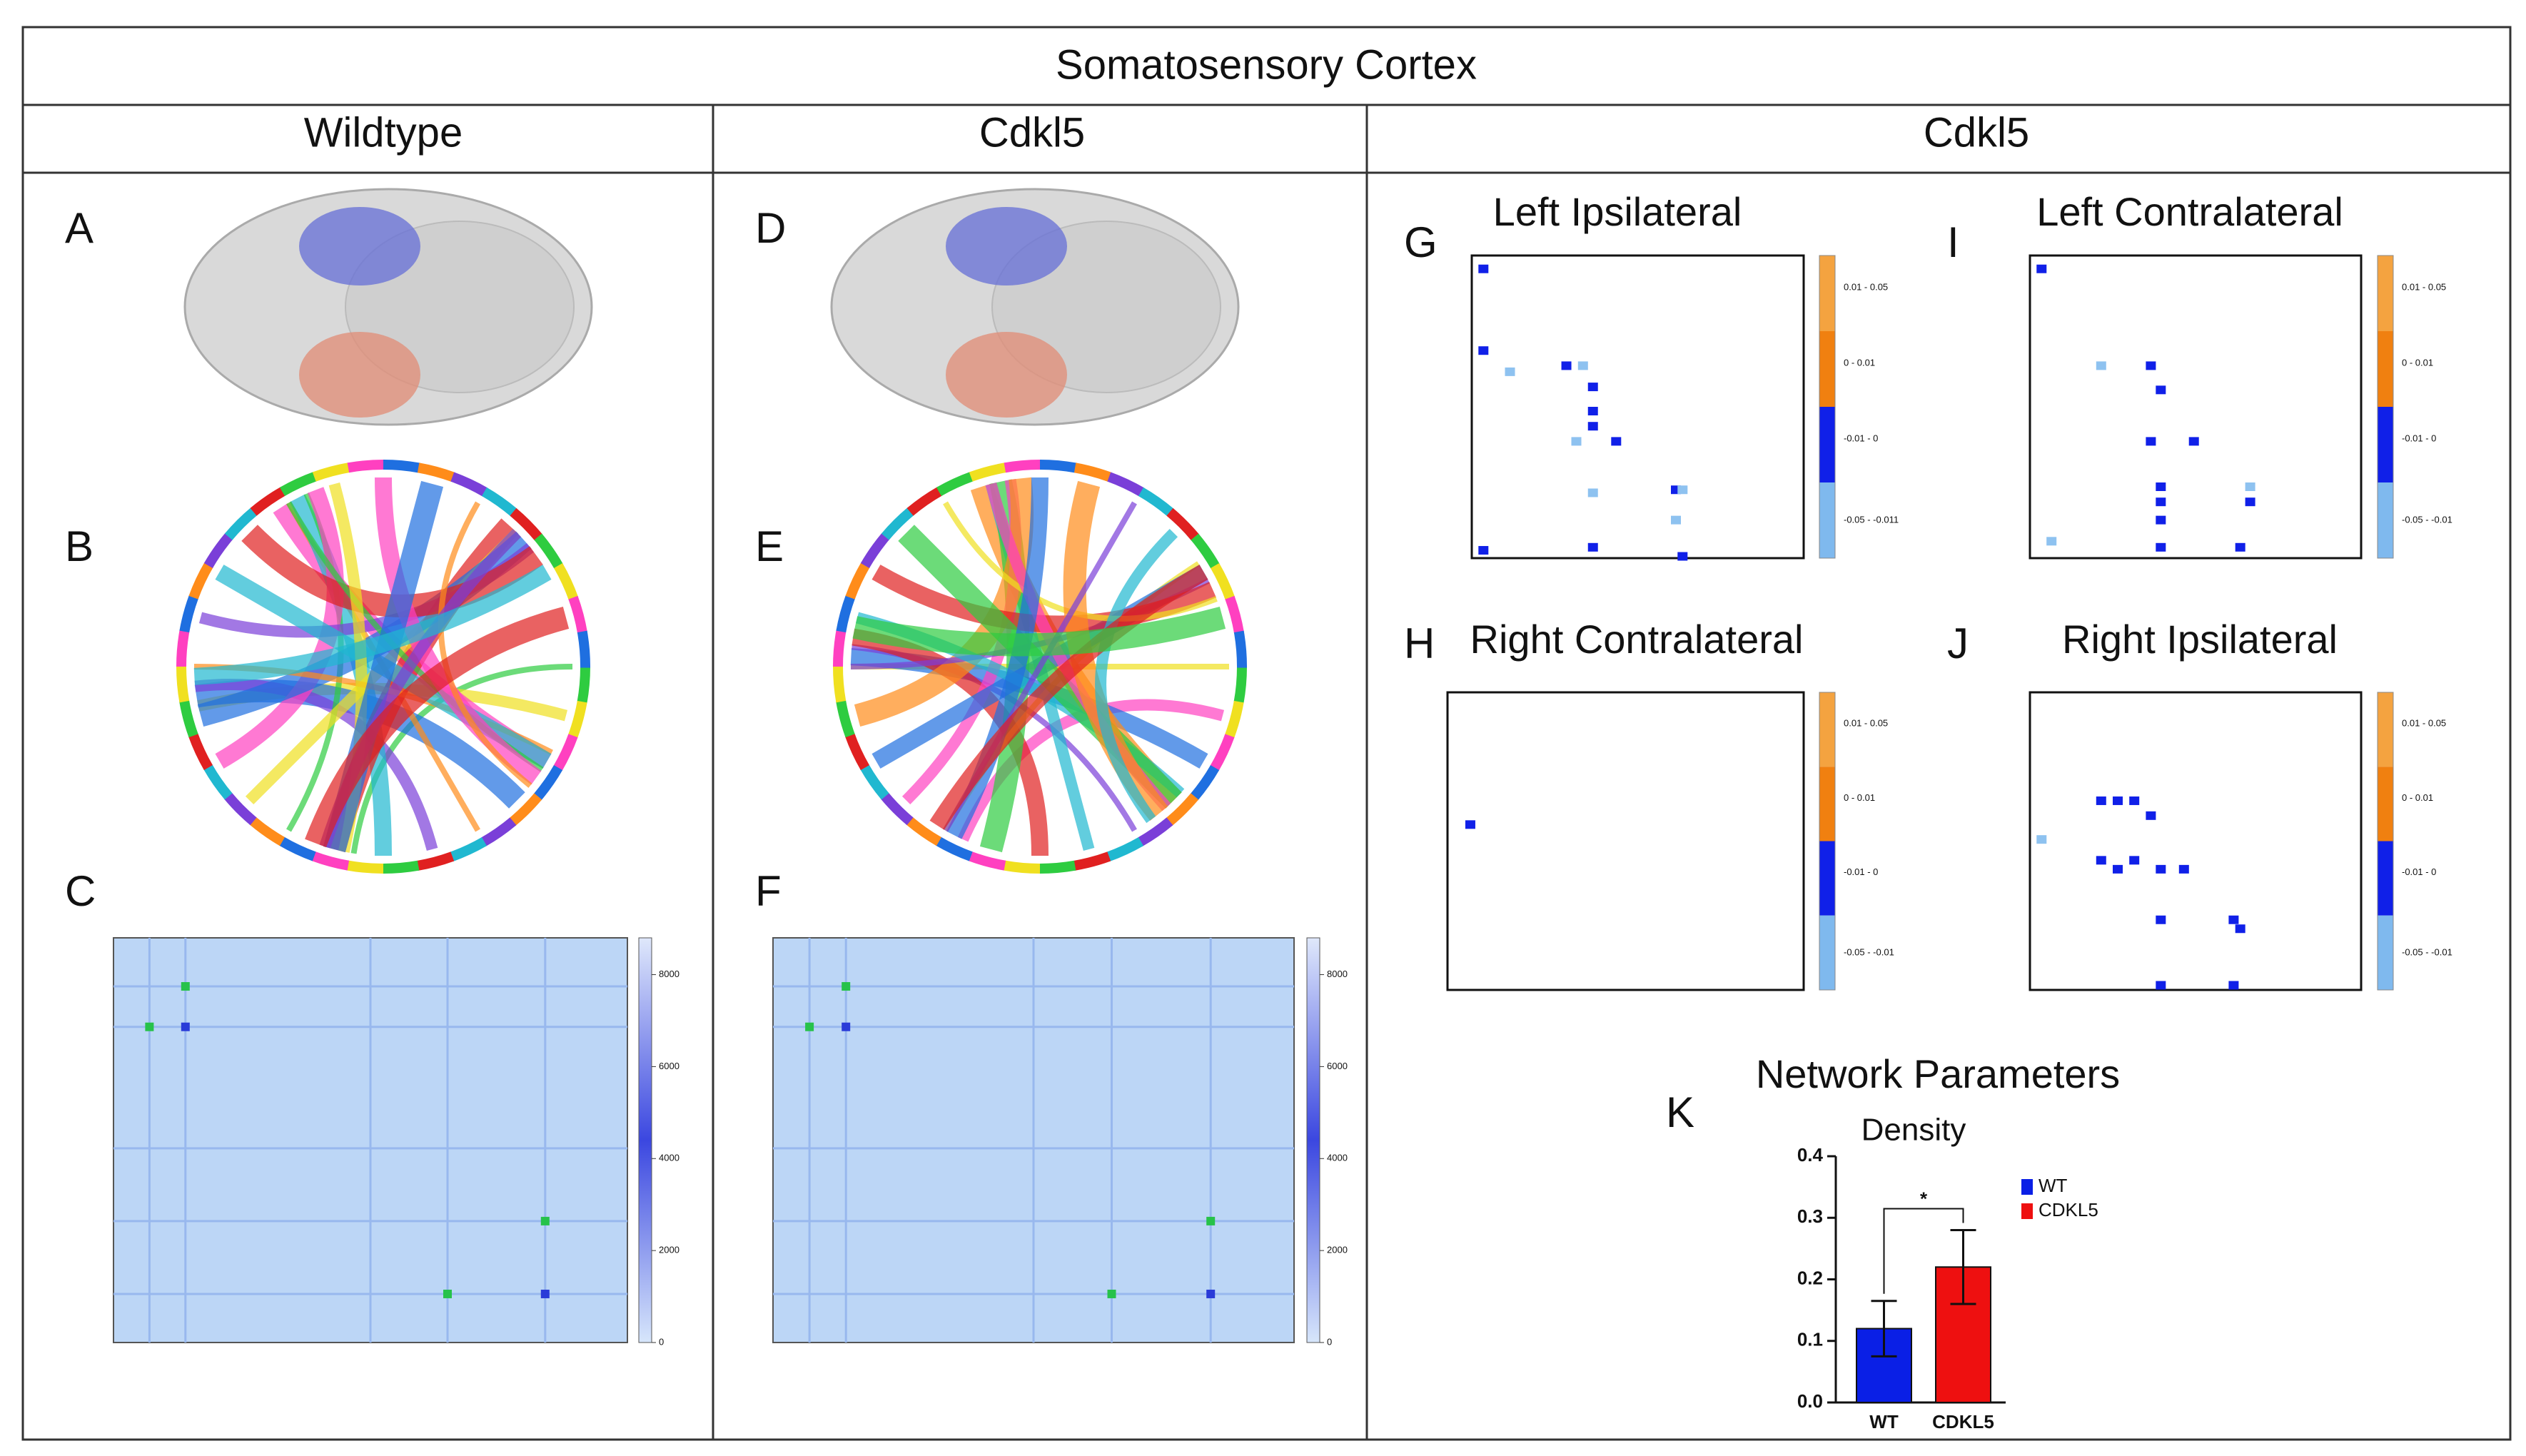 The height and width of the screenshot is (1456, 2526). What do you see at coordinates (1924, 1251) in the screenshot?
I see `significance-bracket` at bounding box center [1924, 1251].